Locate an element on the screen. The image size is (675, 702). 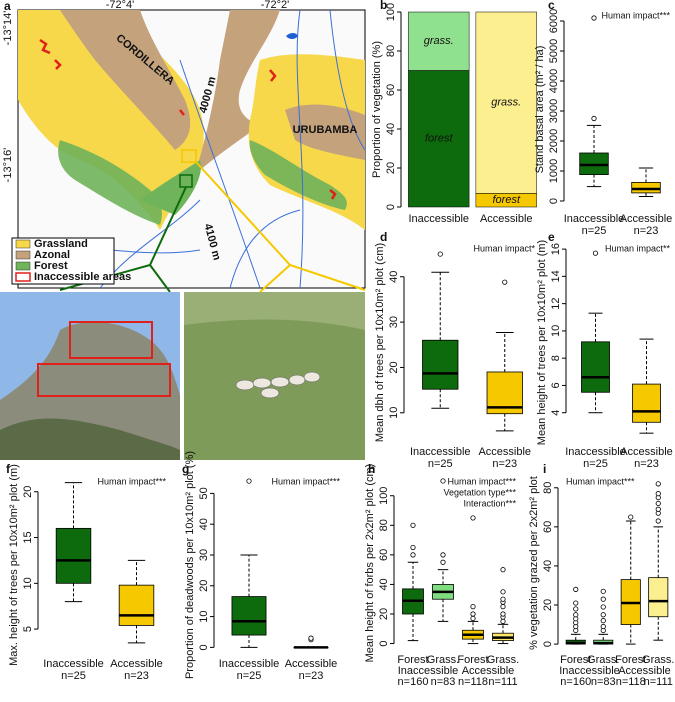
y-tick-label: 3000 is located at coordinates (554, 111).